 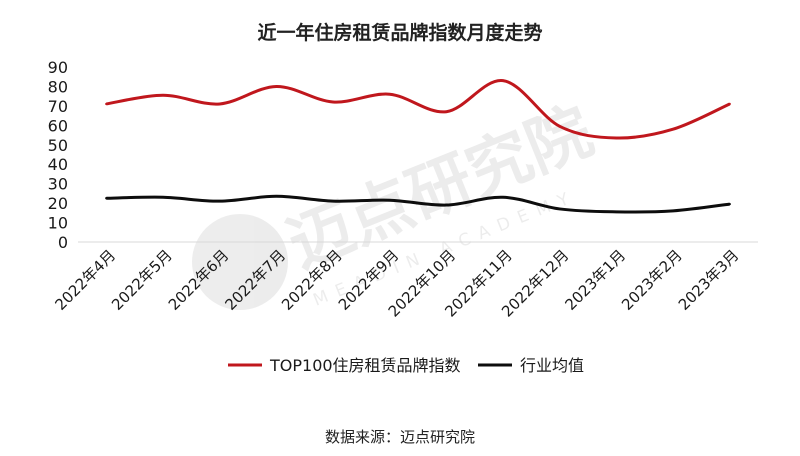 I want to click on legend-item-1: TOP100住房租赁品牌指数, so click(x=344, y=365).